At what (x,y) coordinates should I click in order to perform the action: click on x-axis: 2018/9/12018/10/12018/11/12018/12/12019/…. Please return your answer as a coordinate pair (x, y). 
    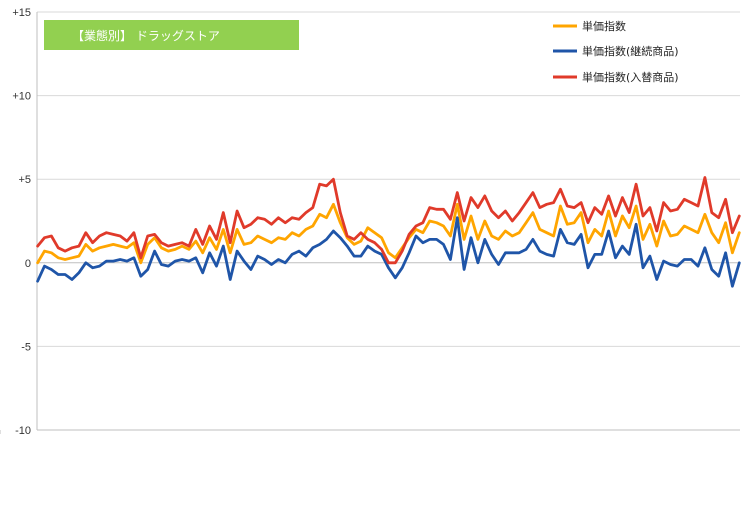
    Looking at the image, I should click on (370, 431).